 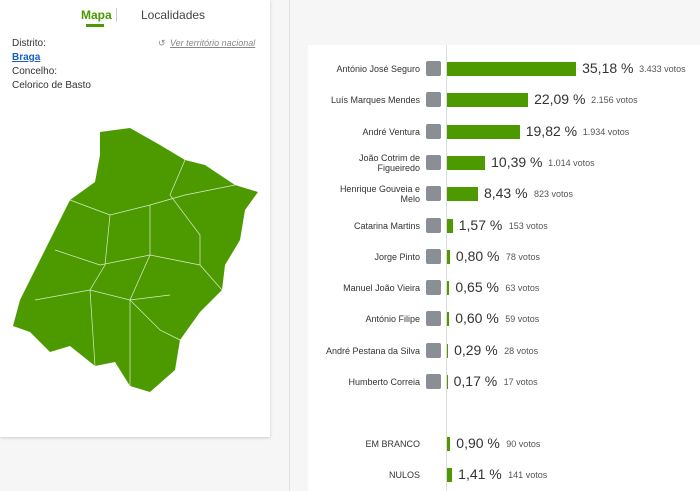 What do you see at coordinates (478, 443) in the screenshot?
I see `value-label: 0,90 %` at bounding box center [478, 443].